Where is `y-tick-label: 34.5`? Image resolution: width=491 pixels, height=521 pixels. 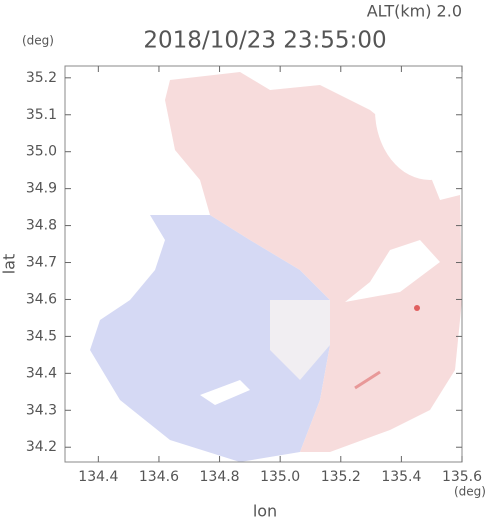
y-tick-label: 34.5 is located at coordinates (41, 336).